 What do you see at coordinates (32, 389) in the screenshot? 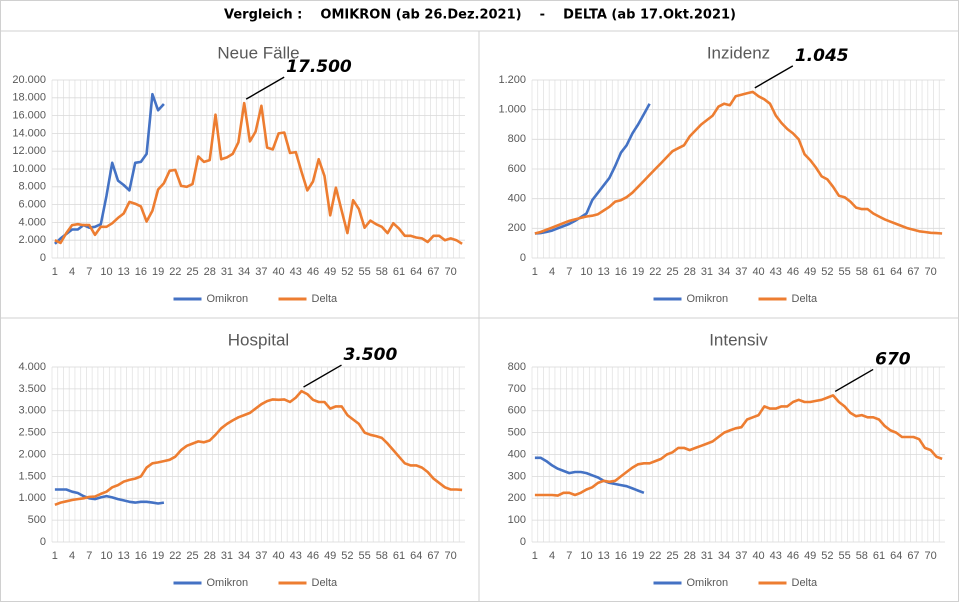
I see `y-tick-label: 3.500` at bounding box center [32, 389].